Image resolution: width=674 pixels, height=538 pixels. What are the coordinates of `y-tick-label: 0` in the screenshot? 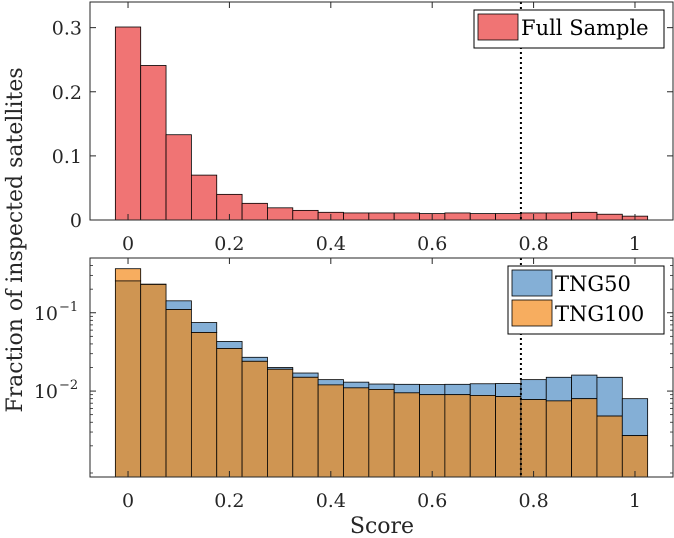 It's located at (76, 221).